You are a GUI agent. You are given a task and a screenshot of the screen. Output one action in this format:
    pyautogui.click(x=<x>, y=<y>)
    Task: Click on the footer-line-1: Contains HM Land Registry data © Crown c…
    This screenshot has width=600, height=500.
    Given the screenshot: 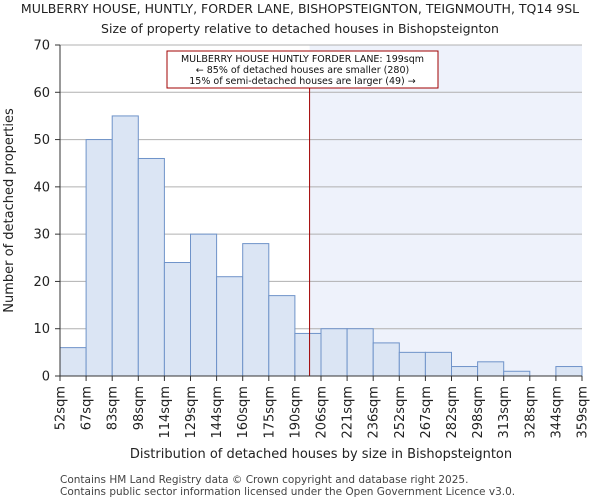 What is the action you would take?
    pyautogui.click(x=264, y=480)
    